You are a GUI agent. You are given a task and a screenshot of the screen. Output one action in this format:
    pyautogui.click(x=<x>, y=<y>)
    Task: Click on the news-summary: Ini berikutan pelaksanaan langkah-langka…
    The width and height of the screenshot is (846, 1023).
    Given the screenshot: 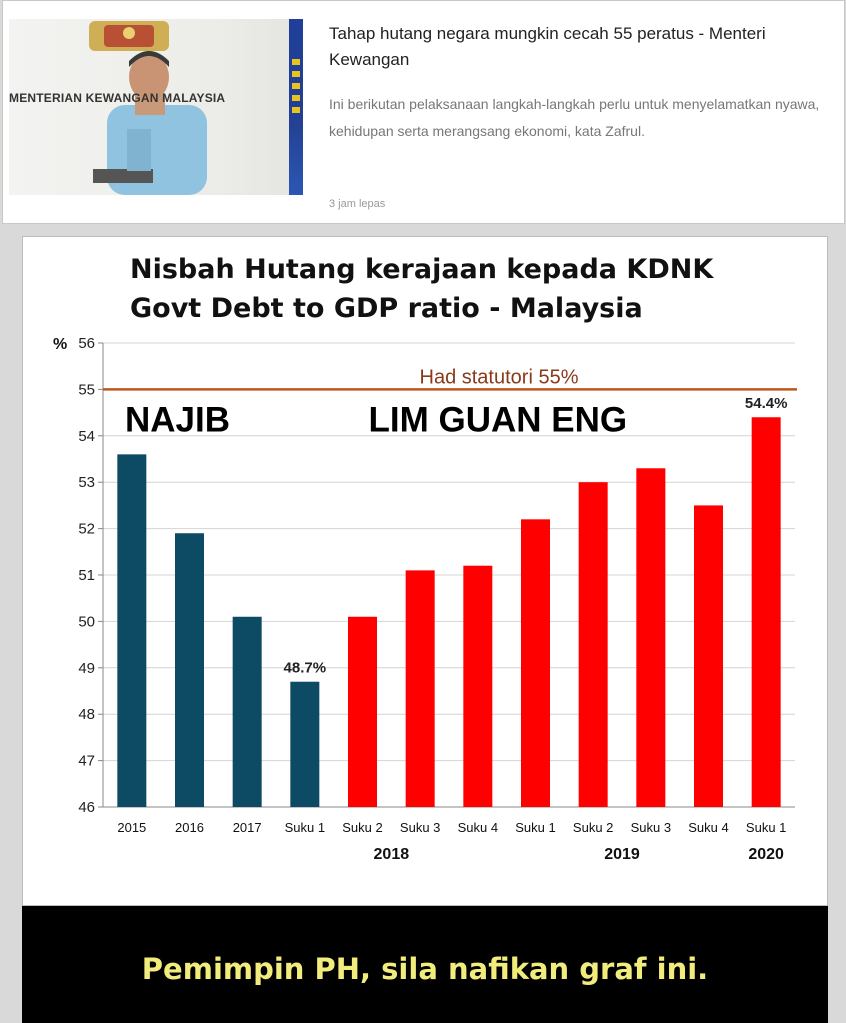 What is the action you would take?
    pyautogui.click(x=574, y=117)
    